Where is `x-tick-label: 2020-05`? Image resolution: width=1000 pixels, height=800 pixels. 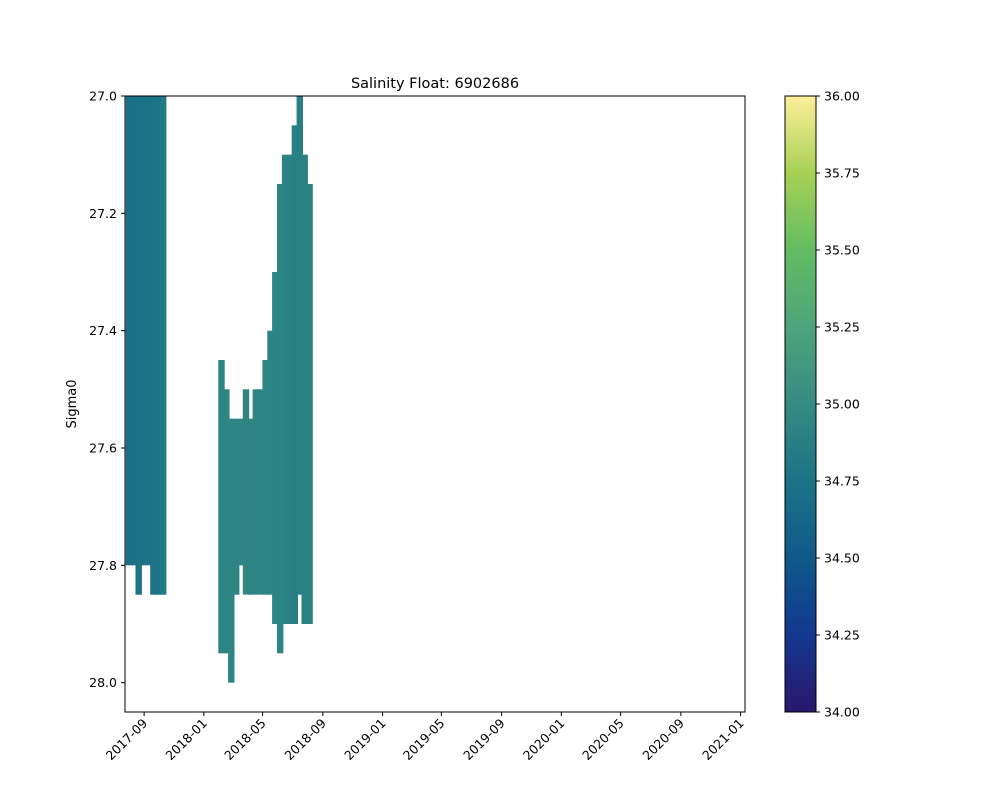
x-tick-label: 2020-05 is located at coordinates (603, 740).